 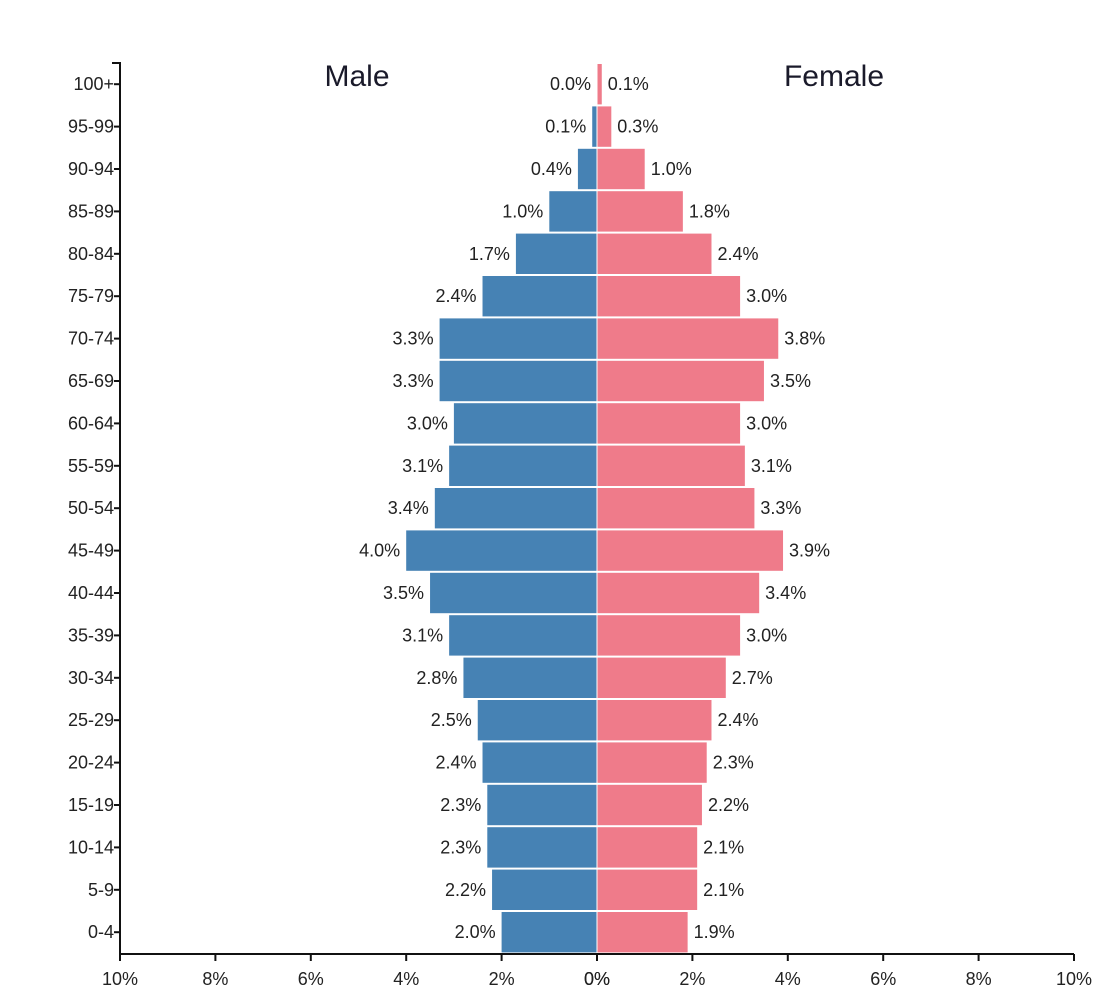 What do you see at coordinates (599, 84) in the screenshot?
I see `female-bar-100+` at bounding box center [599, 84].